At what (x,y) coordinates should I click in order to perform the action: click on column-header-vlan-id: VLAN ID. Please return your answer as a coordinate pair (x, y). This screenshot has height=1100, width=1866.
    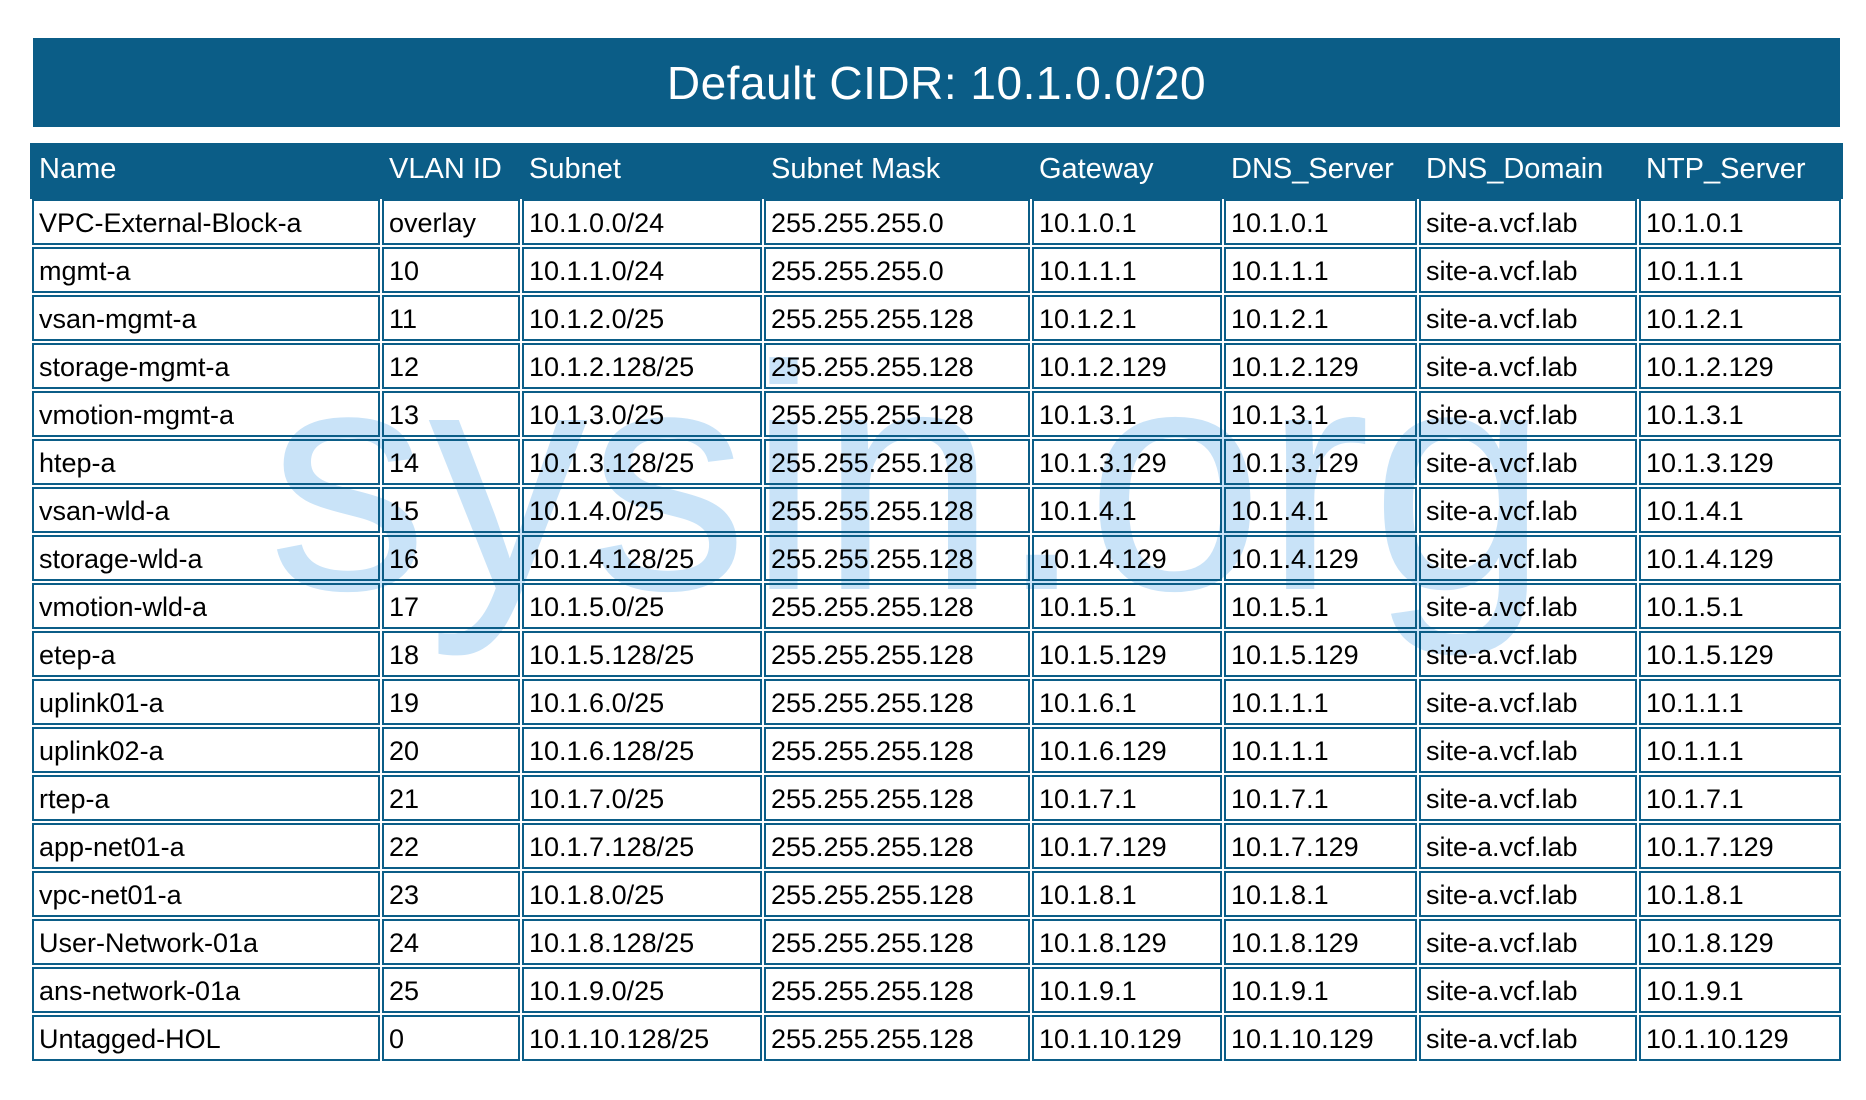
    Looking at the image, I should click on (445, 169).